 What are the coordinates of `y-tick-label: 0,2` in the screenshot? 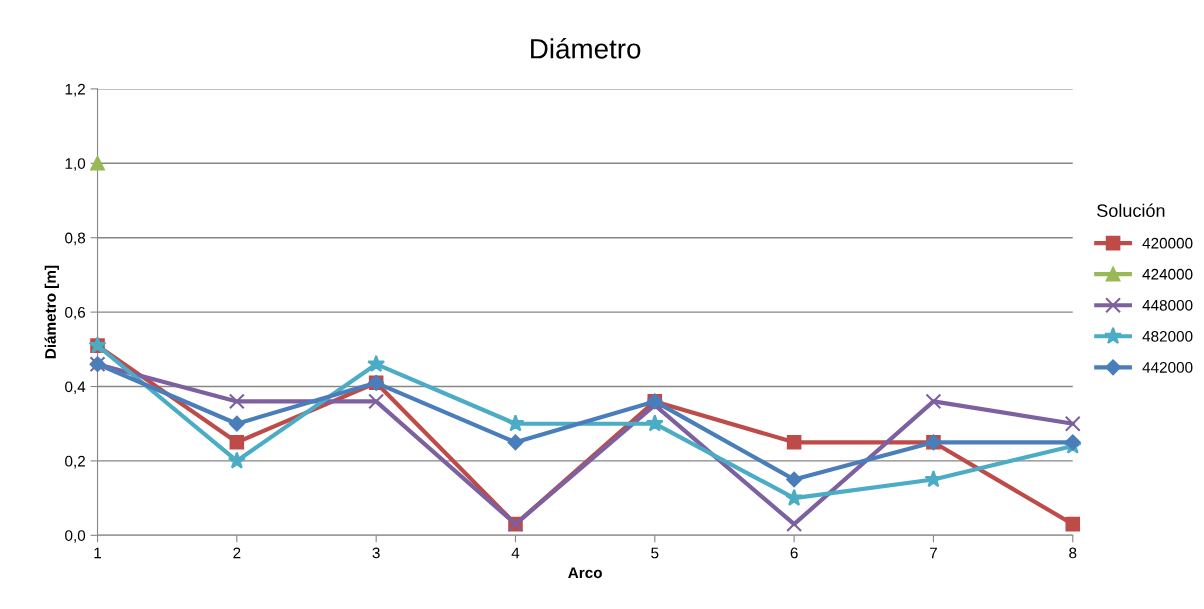 It's located at (75, 462).